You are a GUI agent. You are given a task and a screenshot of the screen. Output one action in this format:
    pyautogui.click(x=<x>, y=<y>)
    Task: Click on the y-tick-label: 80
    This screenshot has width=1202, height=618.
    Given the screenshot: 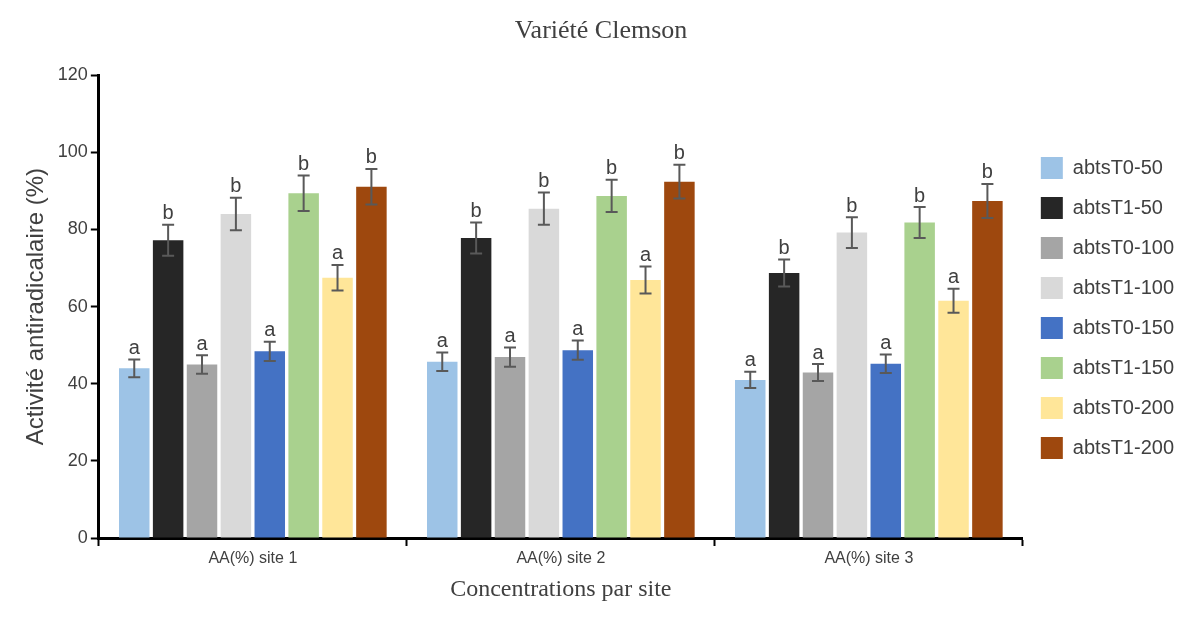 What is the action you would take?
    pyautogui.click(x=77, y=228)
    